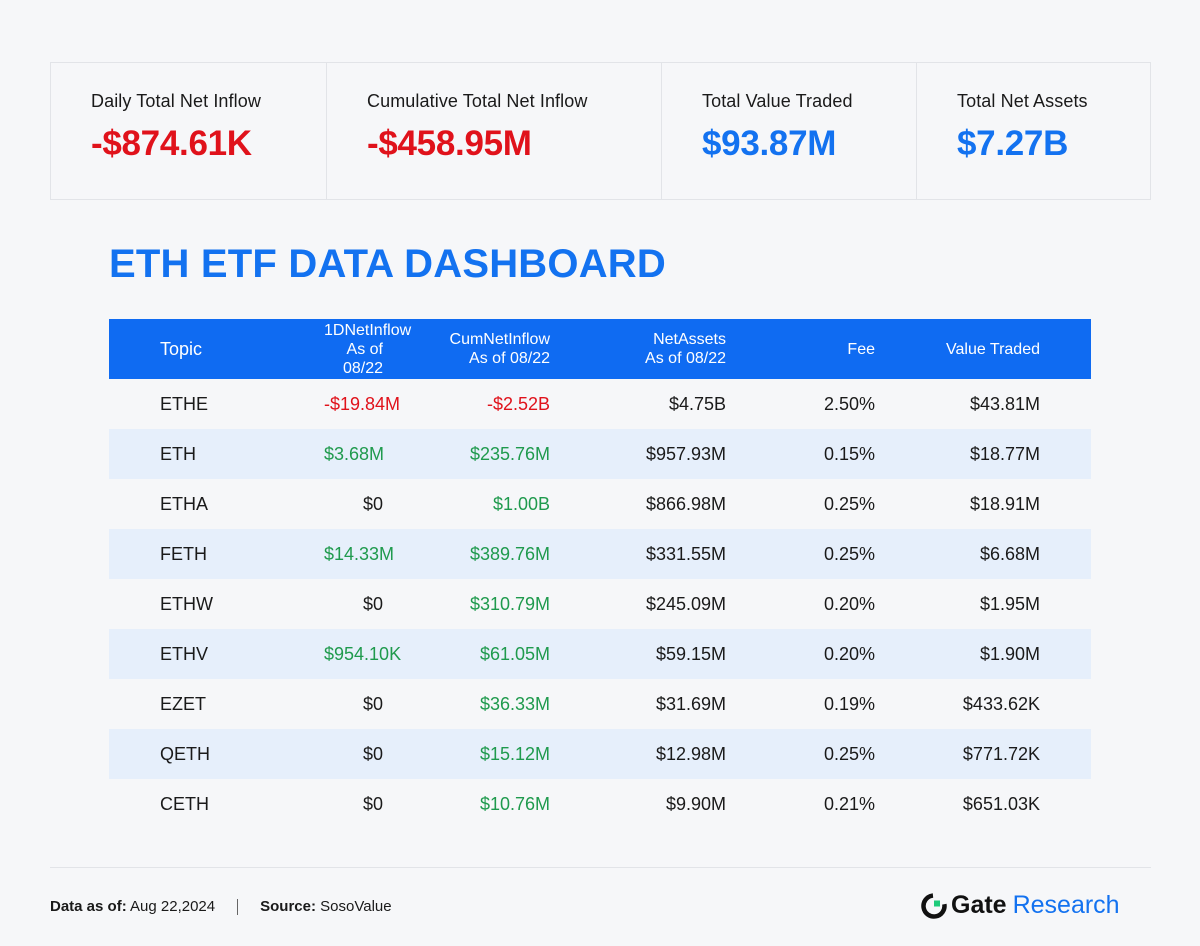 The image size is (1200, 946). What do you see at coordinates (1004, 403) in the screenshot?
I see `cell-value-traded: $43.81M` at bounding box center [1004, 403].